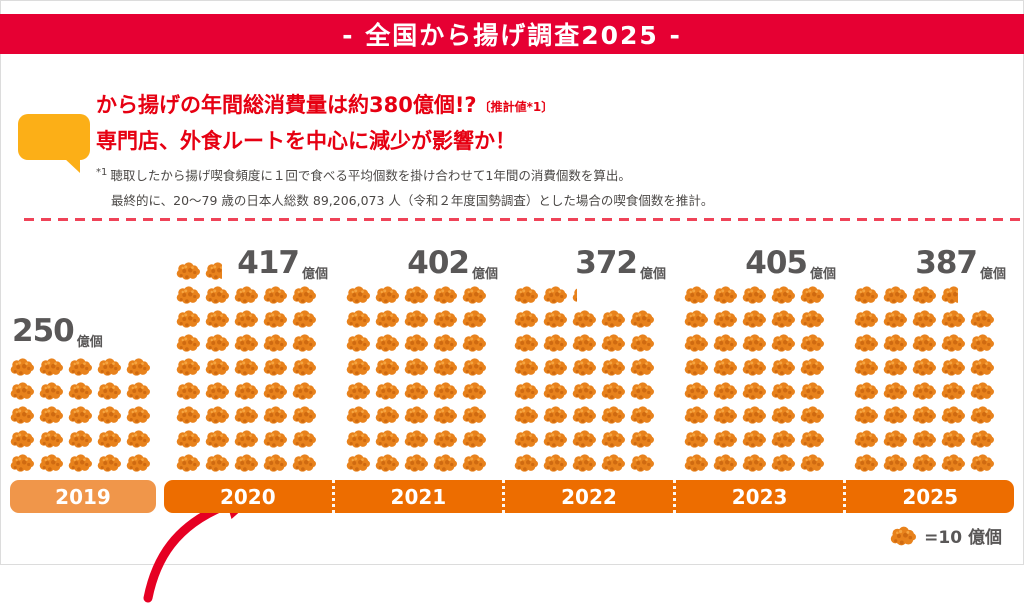  I want to click on value-unit: 億個, so click(89, 342).